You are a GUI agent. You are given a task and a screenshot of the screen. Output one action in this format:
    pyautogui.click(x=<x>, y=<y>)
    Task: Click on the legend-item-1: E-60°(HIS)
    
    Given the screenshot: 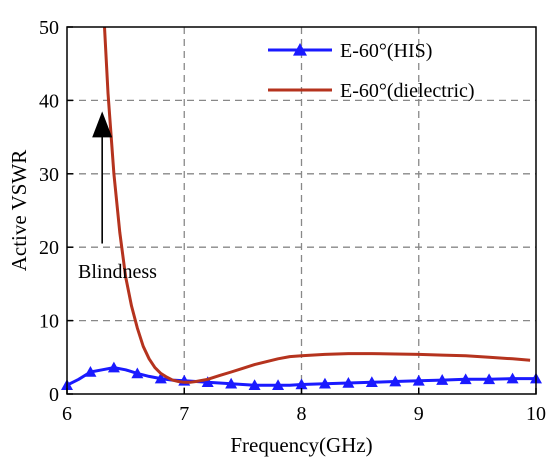 What is the action you would take?
    pyautogui.click(x=350, y=51)
    